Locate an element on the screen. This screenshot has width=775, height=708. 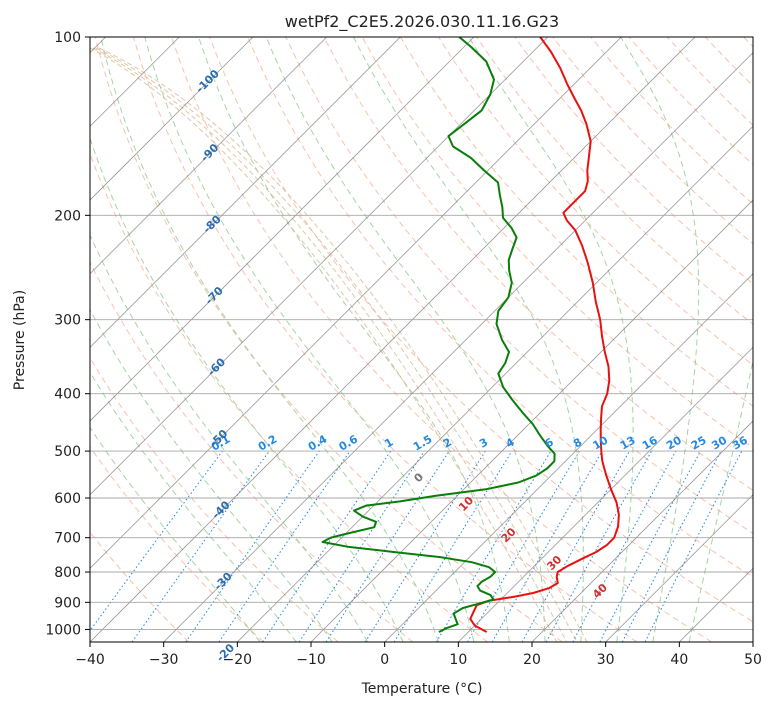
y-tick-label: 300 is located at coordinates (67, 321).